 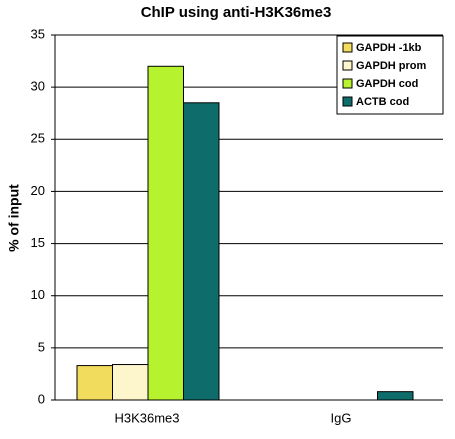 What do you see at coordinates (38, 294) in the screenshot?
I see `y-tick-label: 10` at bounding box center [38, 294].